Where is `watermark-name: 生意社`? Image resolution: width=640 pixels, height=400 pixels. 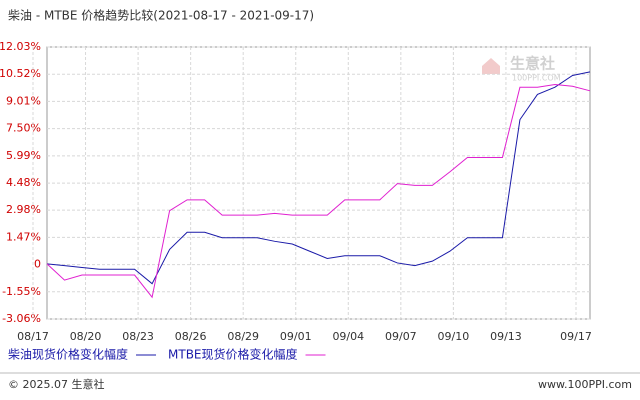 watermark-name: 生意社 is located at coordinates (532, 64).